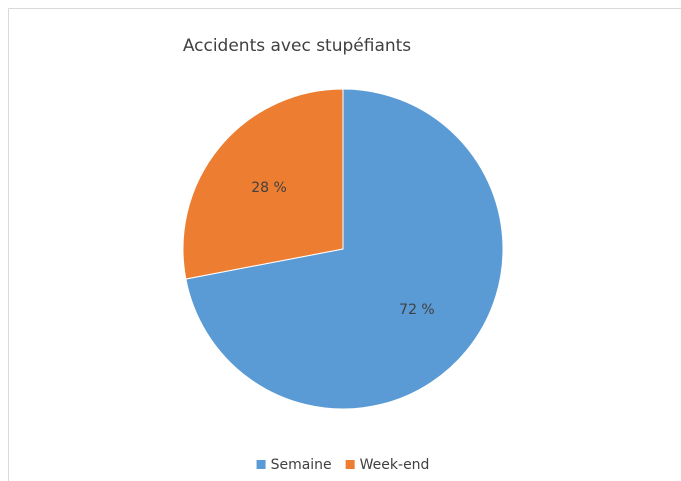 The width and height of the screenshot is (681, 481). What do you see at coordinates (297, 46) in the screenshot?
I see `chart-title: Accidents avec stupéfiants` at bounding box center [297, 46].